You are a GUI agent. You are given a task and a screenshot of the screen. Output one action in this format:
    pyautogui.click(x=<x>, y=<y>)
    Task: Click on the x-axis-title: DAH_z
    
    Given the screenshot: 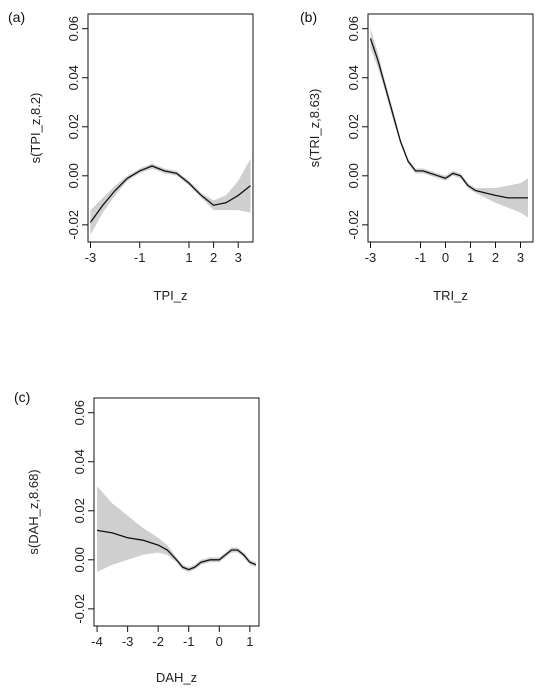 What is the action you would take?
    pyautogui.click(x=176, y=677)
    